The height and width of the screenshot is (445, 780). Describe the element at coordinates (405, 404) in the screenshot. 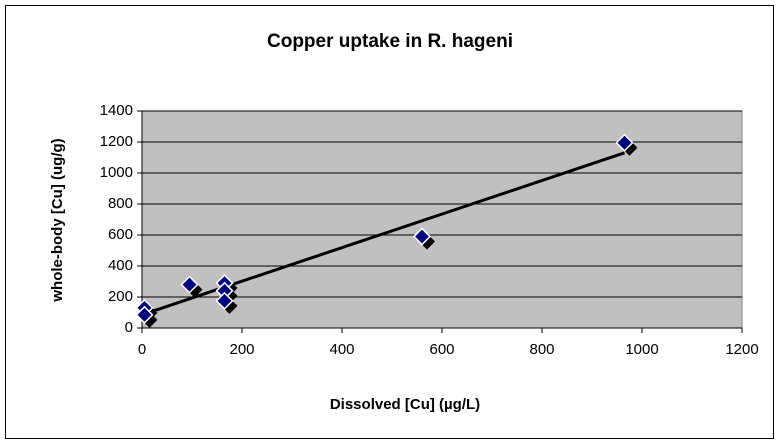

I see `x-axis-label: Dissolved [Cu] (µg/L)` at that location.